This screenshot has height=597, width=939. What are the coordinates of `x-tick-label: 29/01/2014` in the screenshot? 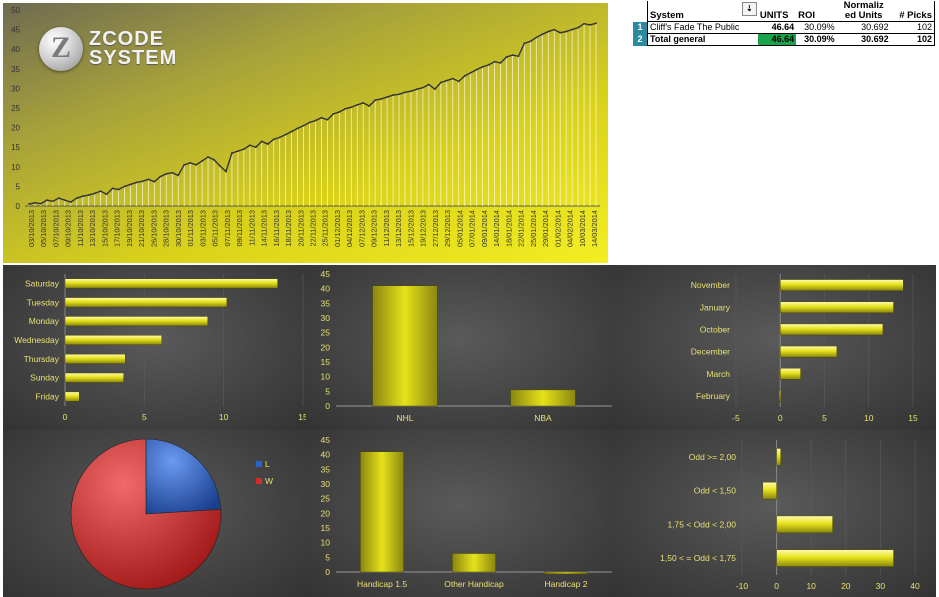 It's located at (545, 228).